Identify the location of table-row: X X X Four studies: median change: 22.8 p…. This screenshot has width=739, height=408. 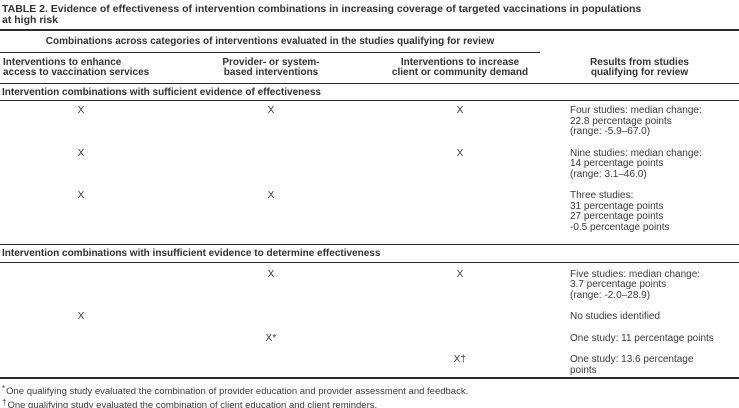
(369, 121).